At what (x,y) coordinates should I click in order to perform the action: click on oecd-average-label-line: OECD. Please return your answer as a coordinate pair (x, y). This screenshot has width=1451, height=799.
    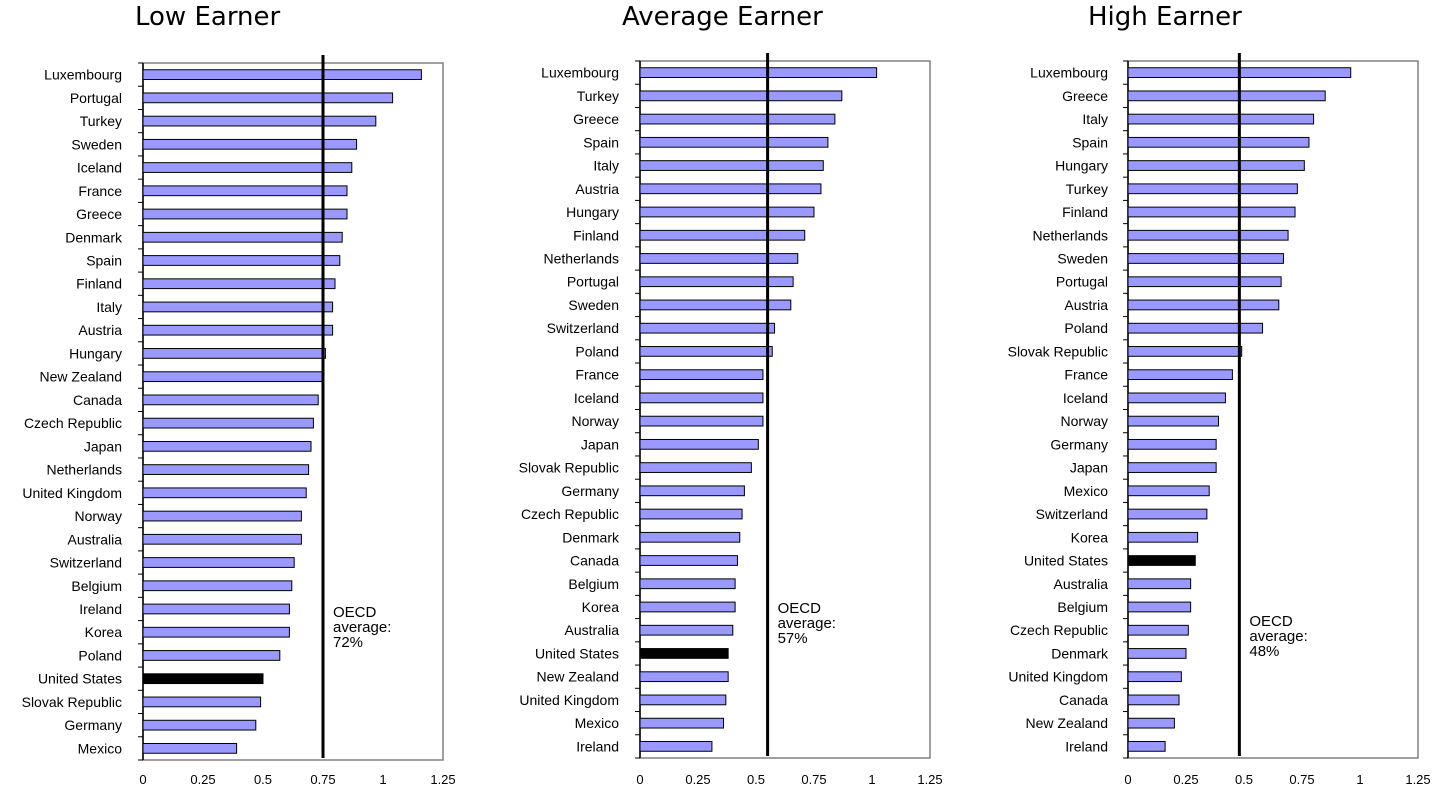
    Looking at the image, I should click on (1271, 621).